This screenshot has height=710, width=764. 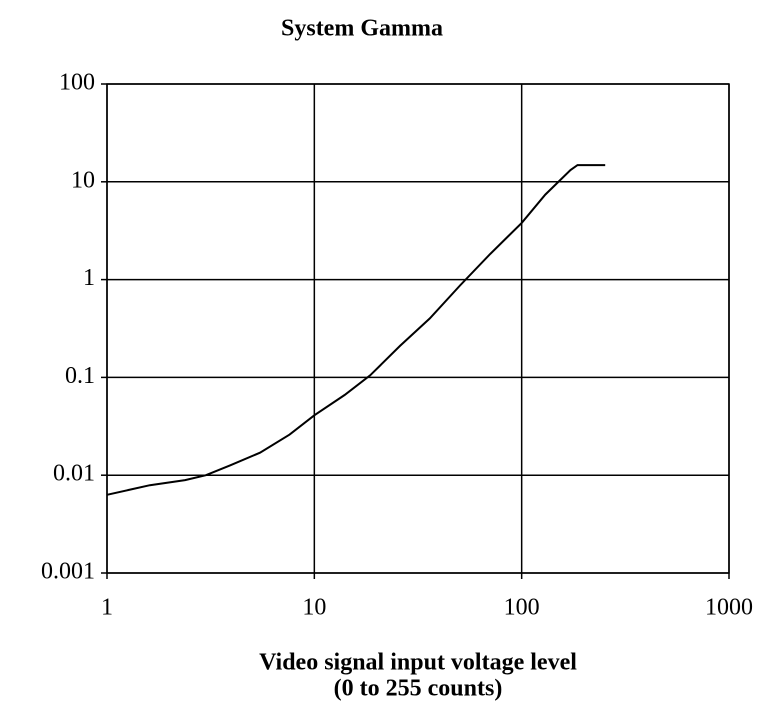 I want to click on x-axis-label: (0 to 255 counts), so click(x=418, y=689).